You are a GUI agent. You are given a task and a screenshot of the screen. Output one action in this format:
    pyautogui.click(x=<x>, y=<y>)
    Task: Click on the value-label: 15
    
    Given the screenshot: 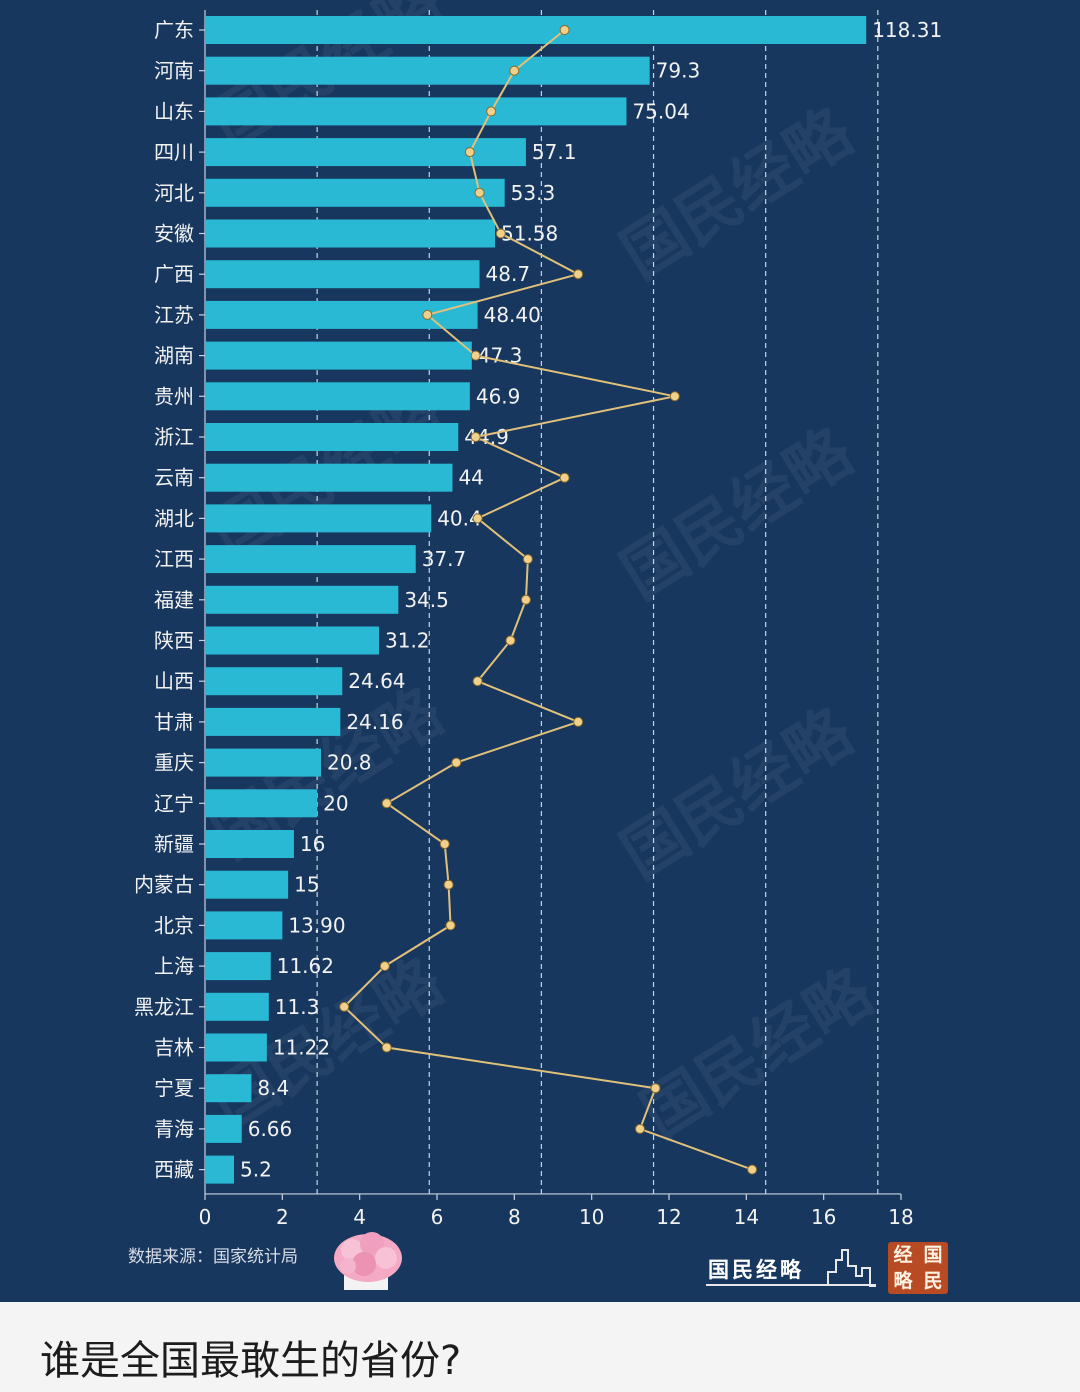 What is the action you would take?
    pyautogui.click(x=306, y=885)
    